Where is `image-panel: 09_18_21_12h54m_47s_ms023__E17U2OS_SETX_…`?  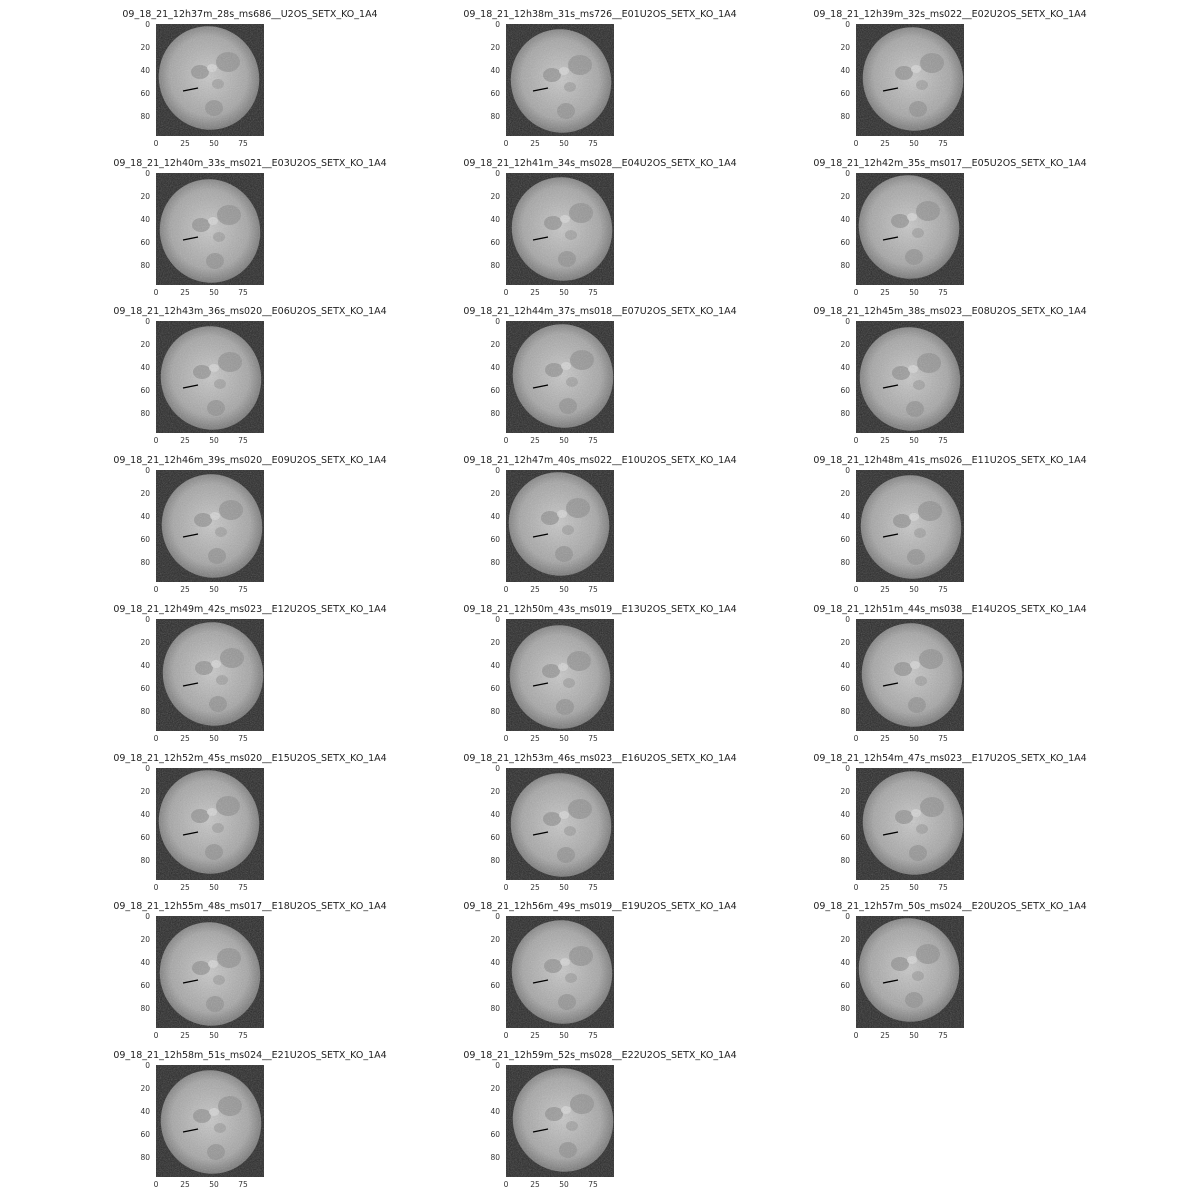 image-panel: 09_18_21_12h54m_47s_ms023__E17U2OS_SETX_… is located at coordinates (950, 824).